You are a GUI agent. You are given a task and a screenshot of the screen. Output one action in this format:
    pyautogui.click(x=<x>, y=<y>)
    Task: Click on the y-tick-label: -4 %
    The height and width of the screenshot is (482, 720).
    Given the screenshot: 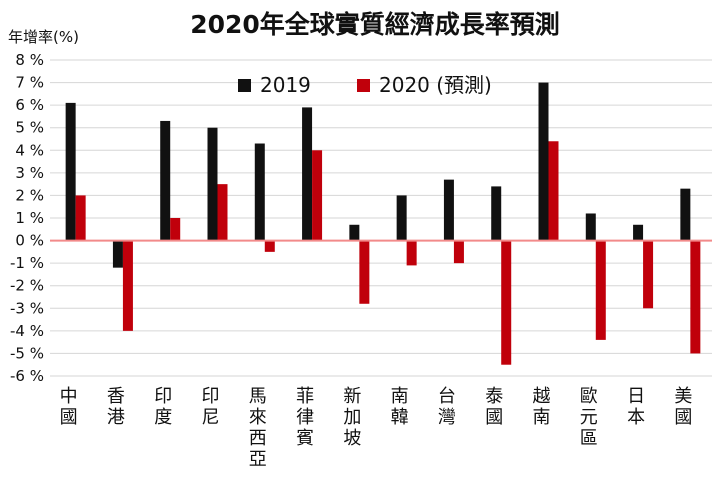 What is the action you would take?
    pyautogui.click(x=27, y=331)
    